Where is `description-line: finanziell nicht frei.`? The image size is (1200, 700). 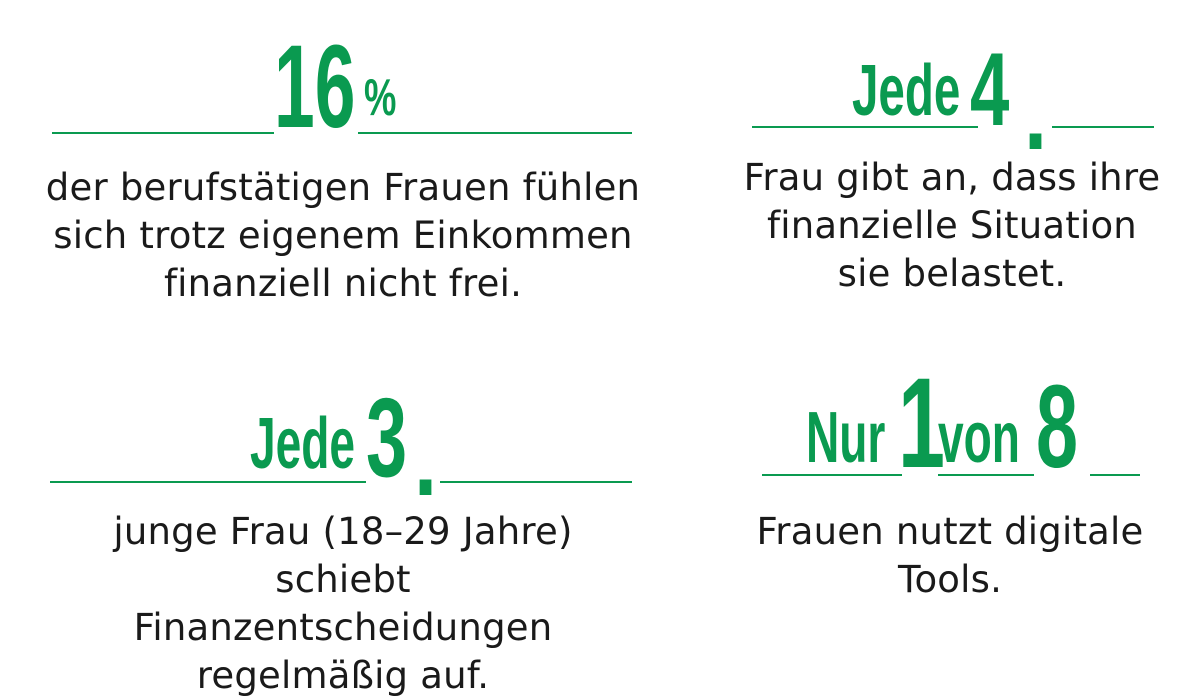
description-line: finanziell nicht frei. is located at coordinates (343, 283).